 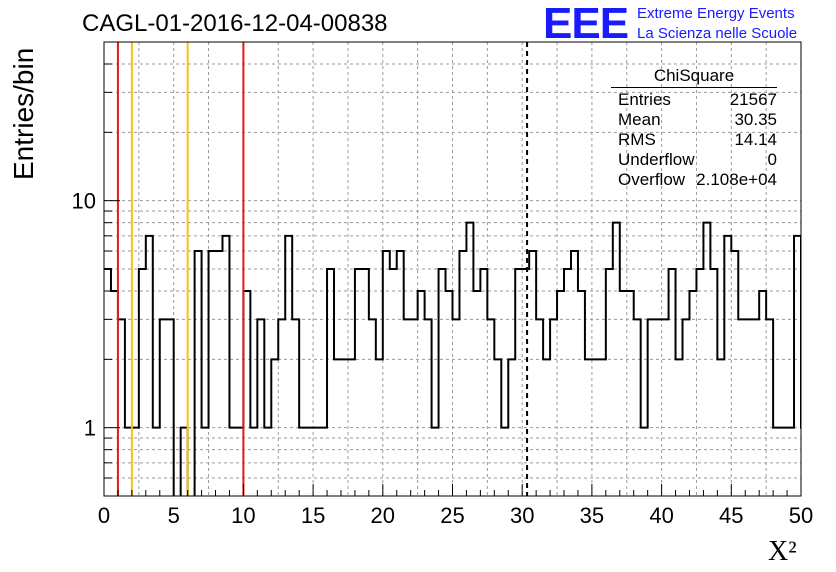 What do you see at coordinates (592, 515) in the screenshot?
I see `x-tick-label: 35` at bounding box center [592, 515].